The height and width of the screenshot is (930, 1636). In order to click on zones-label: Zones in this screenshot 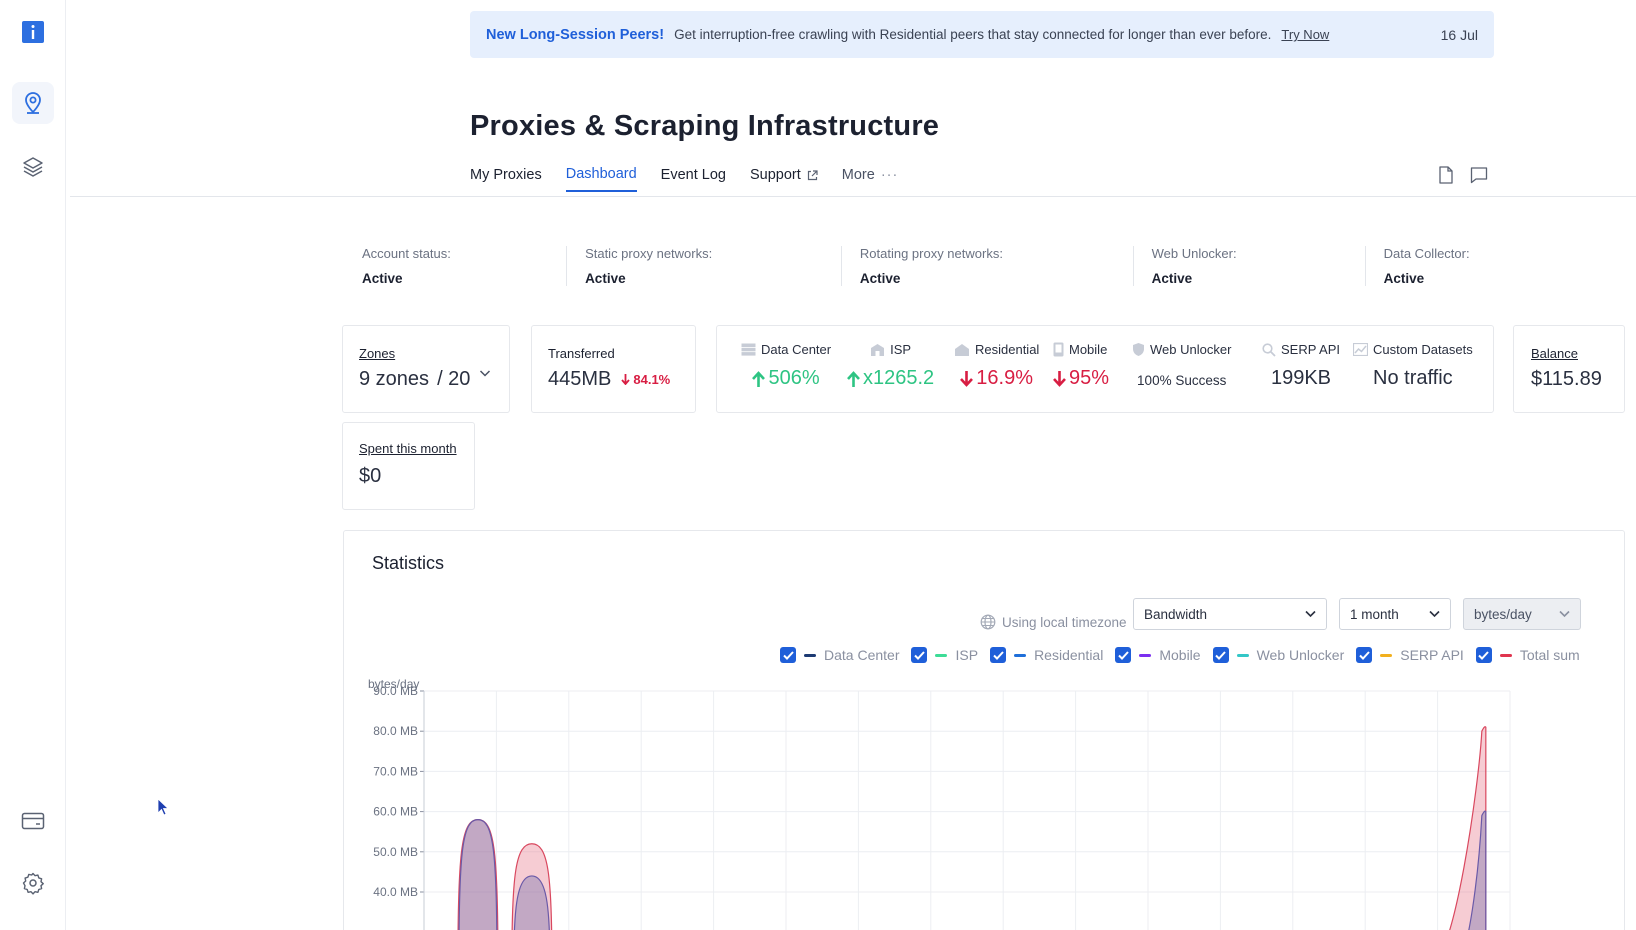, I will do `click(377, 353)`.